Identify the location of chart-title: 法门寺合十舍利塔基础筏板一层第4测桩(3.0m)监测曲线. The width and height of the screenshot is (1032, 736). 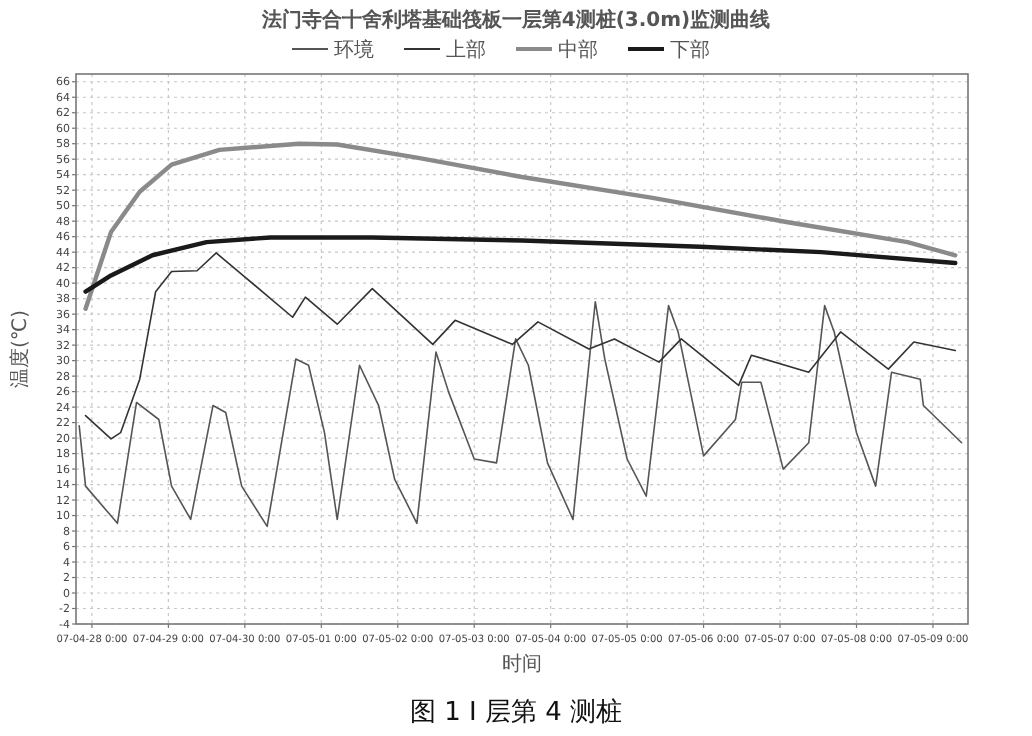
(515, 20).